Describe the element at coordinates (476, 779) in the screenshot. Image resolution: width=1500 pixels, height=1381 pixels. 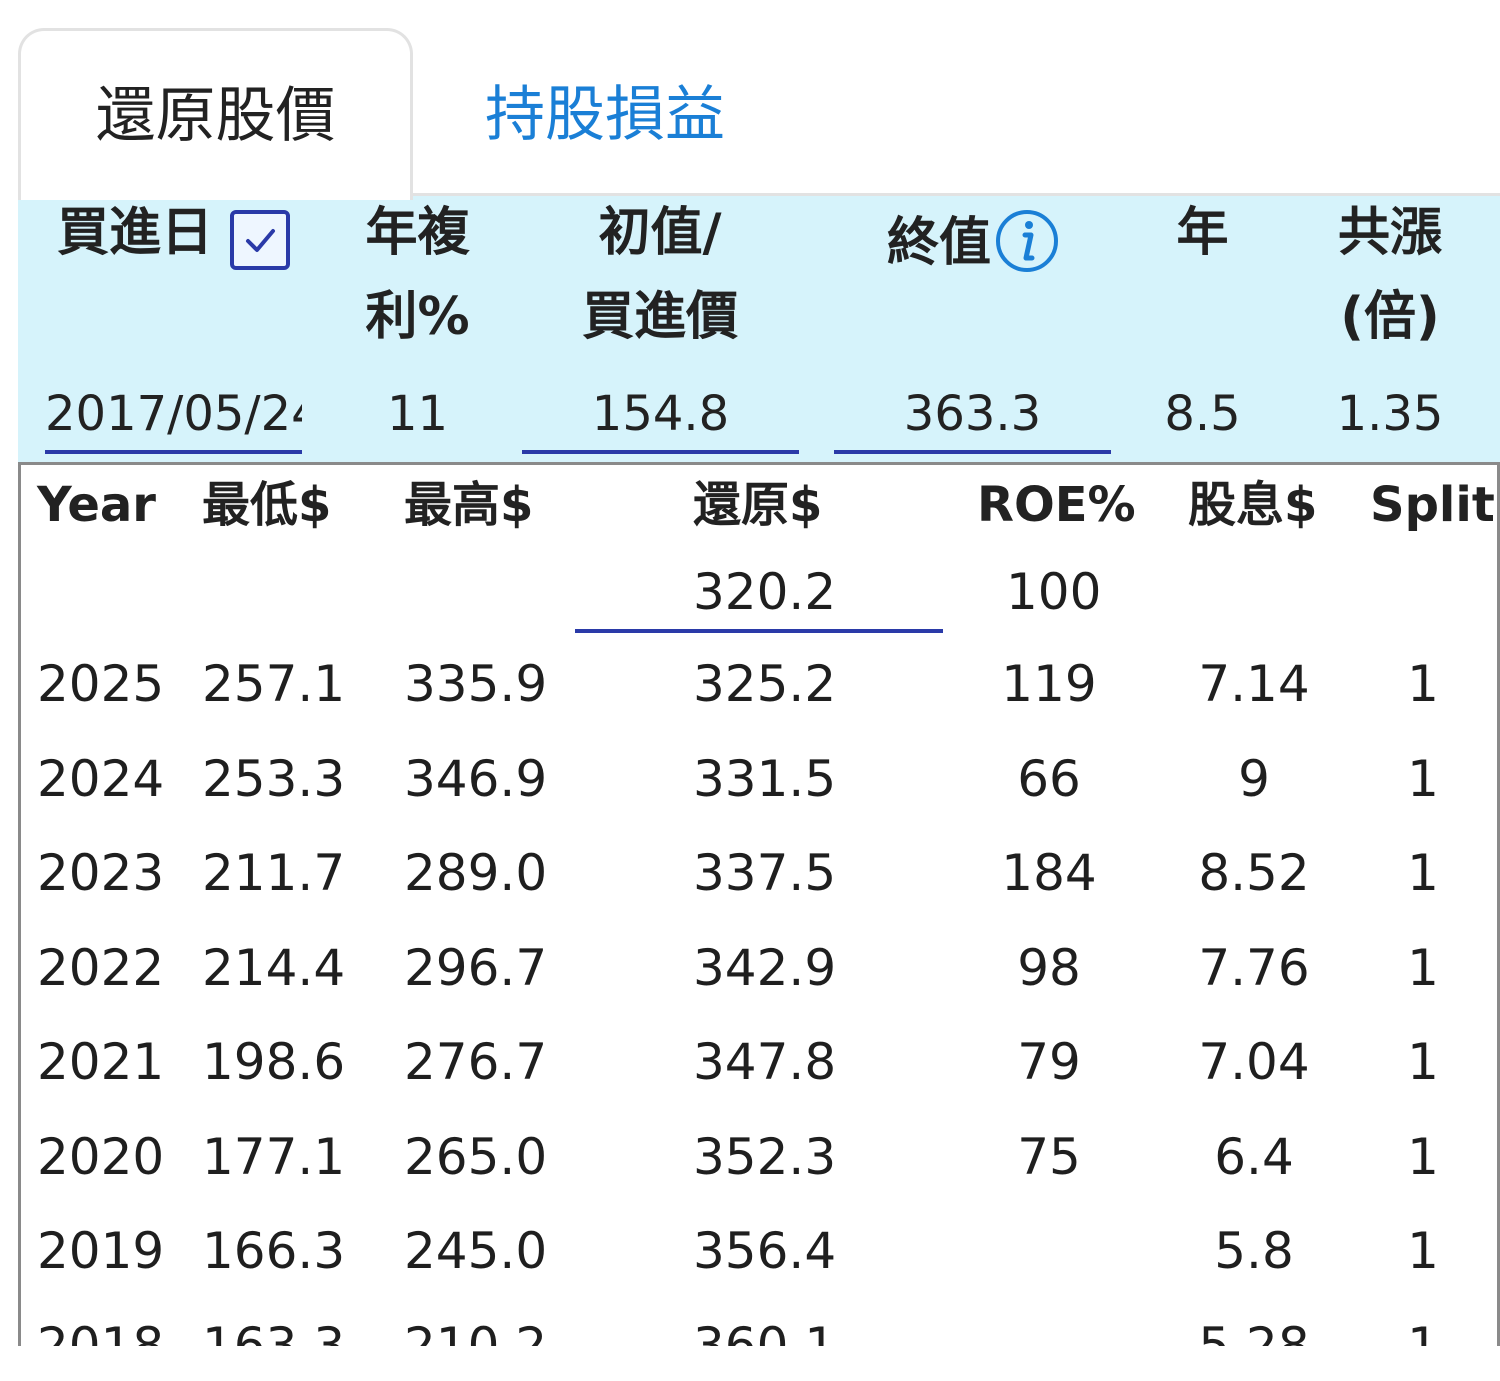
I see `cell-high: 346.9` at that location.